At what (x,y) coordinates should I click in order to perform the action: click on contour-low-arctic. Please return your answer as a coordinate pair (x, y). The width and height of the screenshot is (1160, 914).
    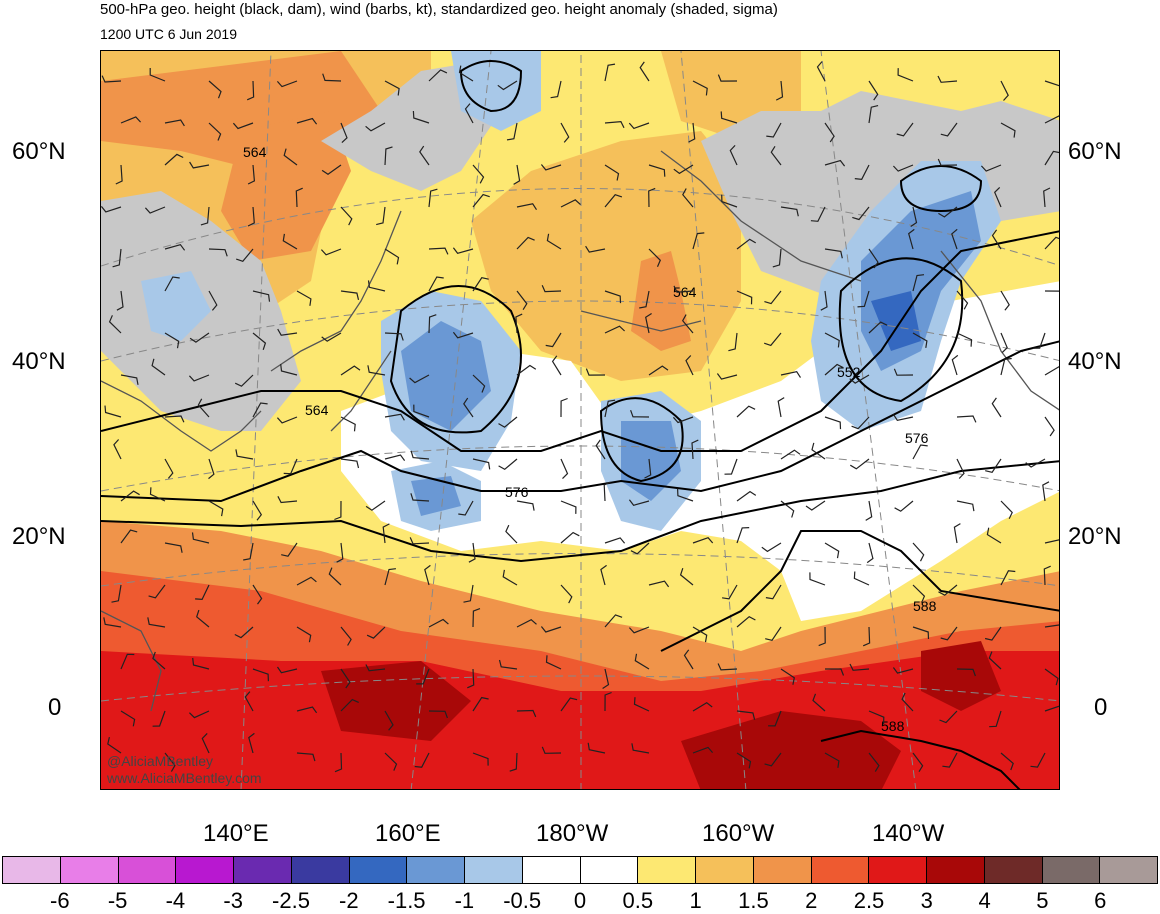
    Looking at the image, I should click on (491, 86).